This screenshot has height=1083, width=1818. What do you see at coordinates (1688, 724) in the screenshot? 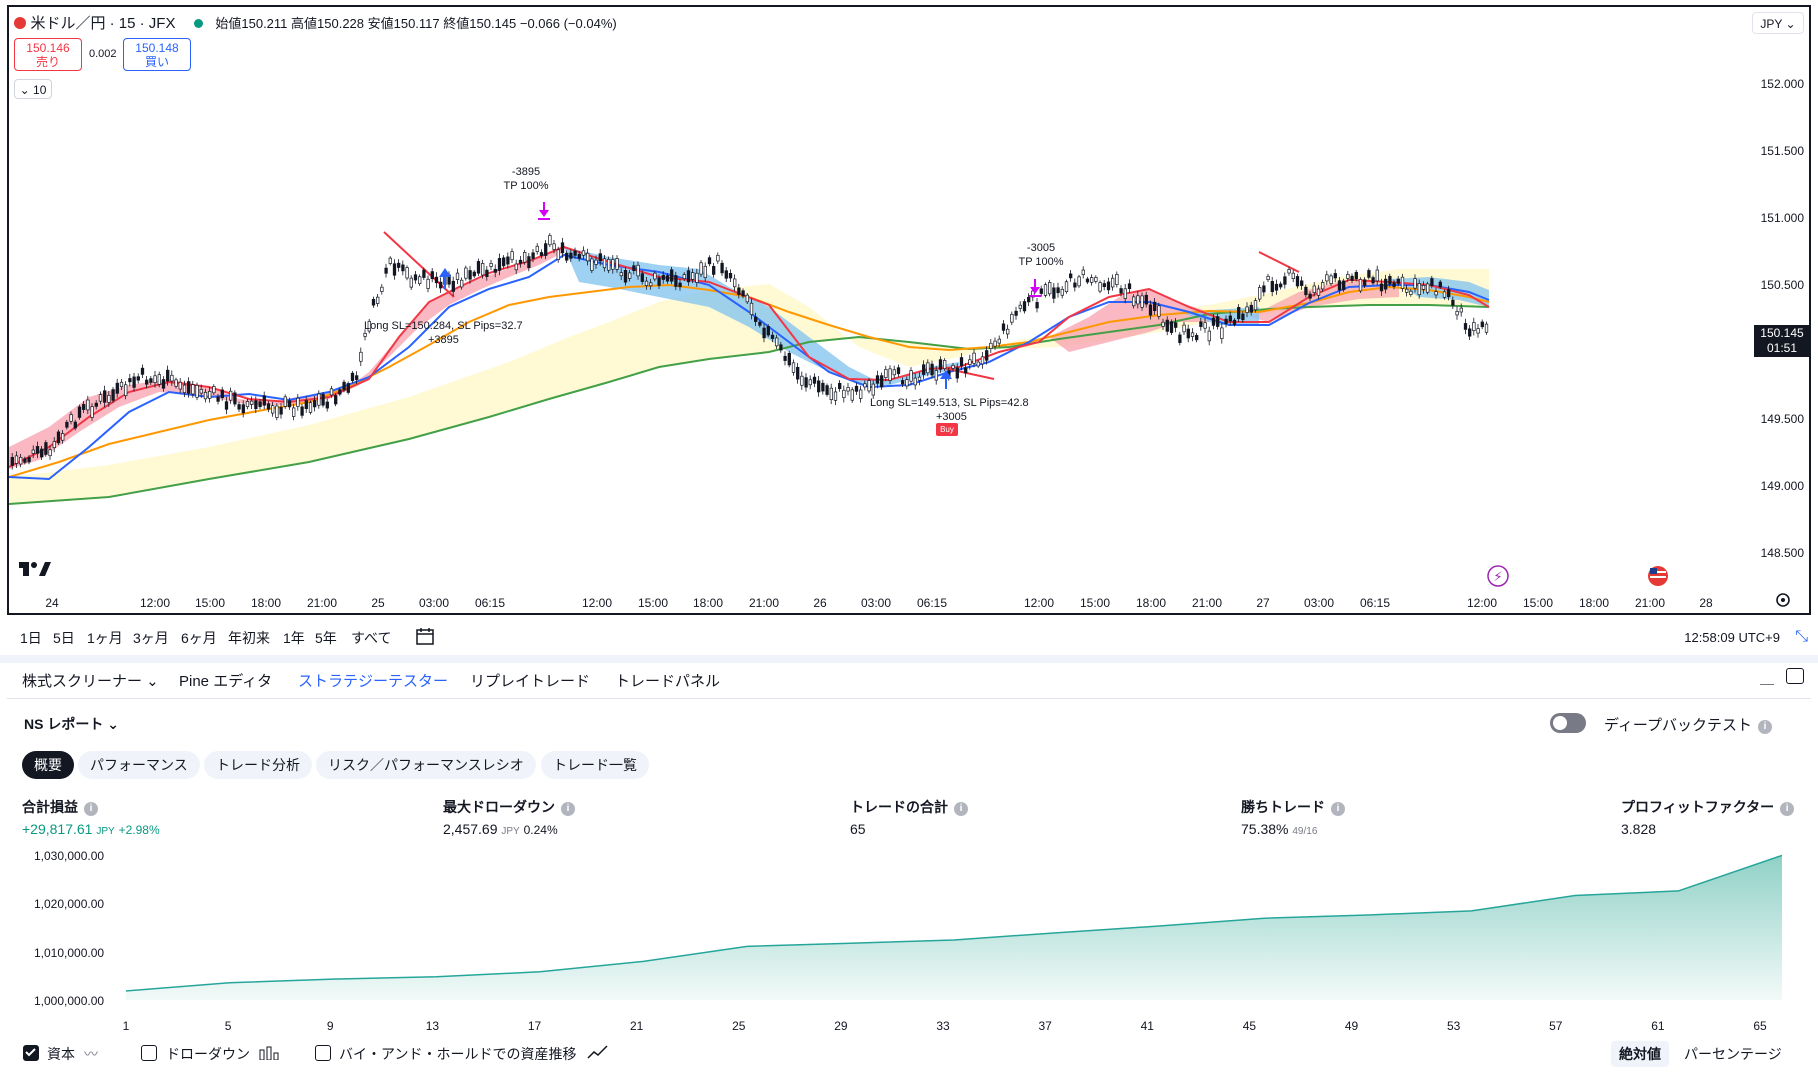
I see `deep-backtest-label: ディープバックテスト i` at bounding box center [1688, 724].